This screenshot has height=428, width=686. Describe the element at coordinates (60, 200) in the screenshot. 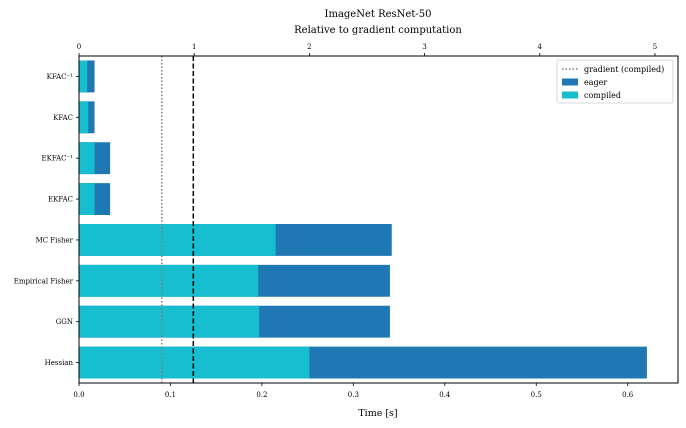

I see `category-label: EKFAC` at that location.